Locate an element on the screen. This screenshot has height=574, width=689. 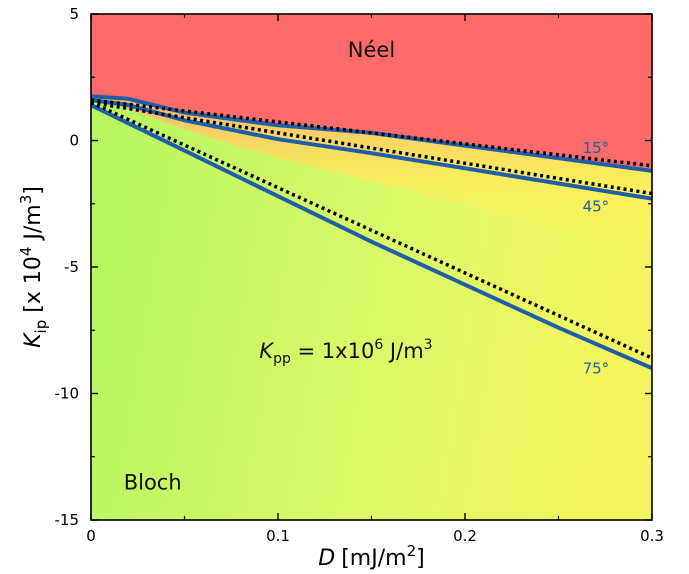
curve-label-15deg: 15° is located at coordinates (596, 148).